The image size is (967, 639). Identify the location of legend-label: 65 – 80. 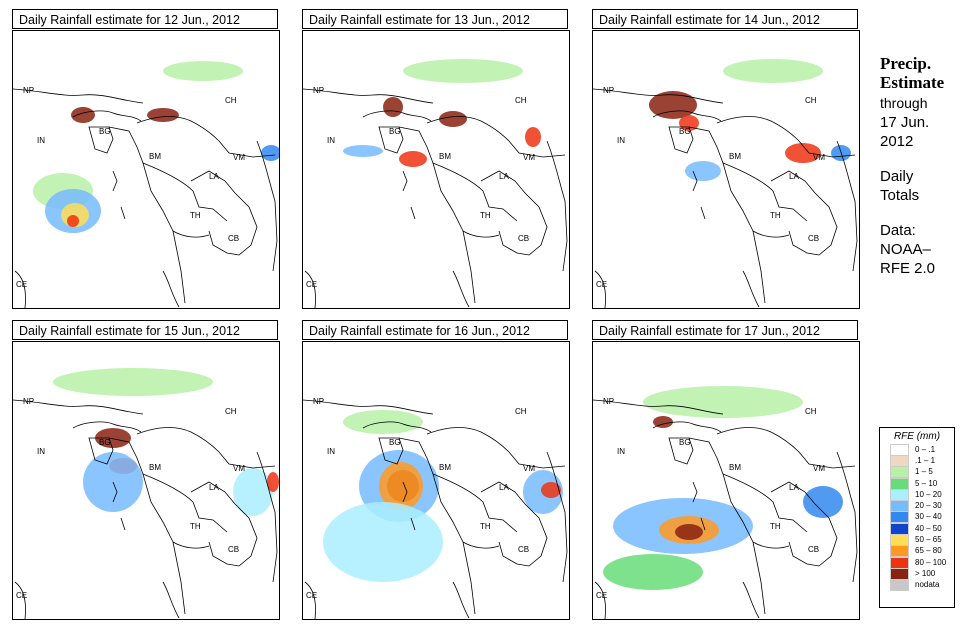
(928, 551).